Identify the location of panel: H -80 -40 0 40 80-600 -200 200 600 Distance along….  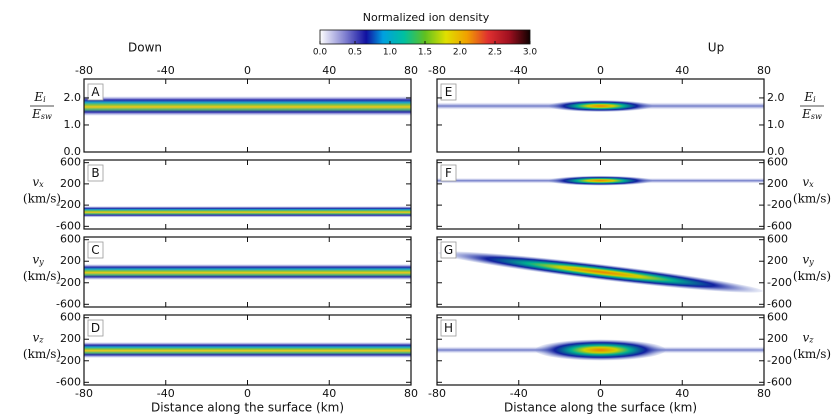
(629, 363).